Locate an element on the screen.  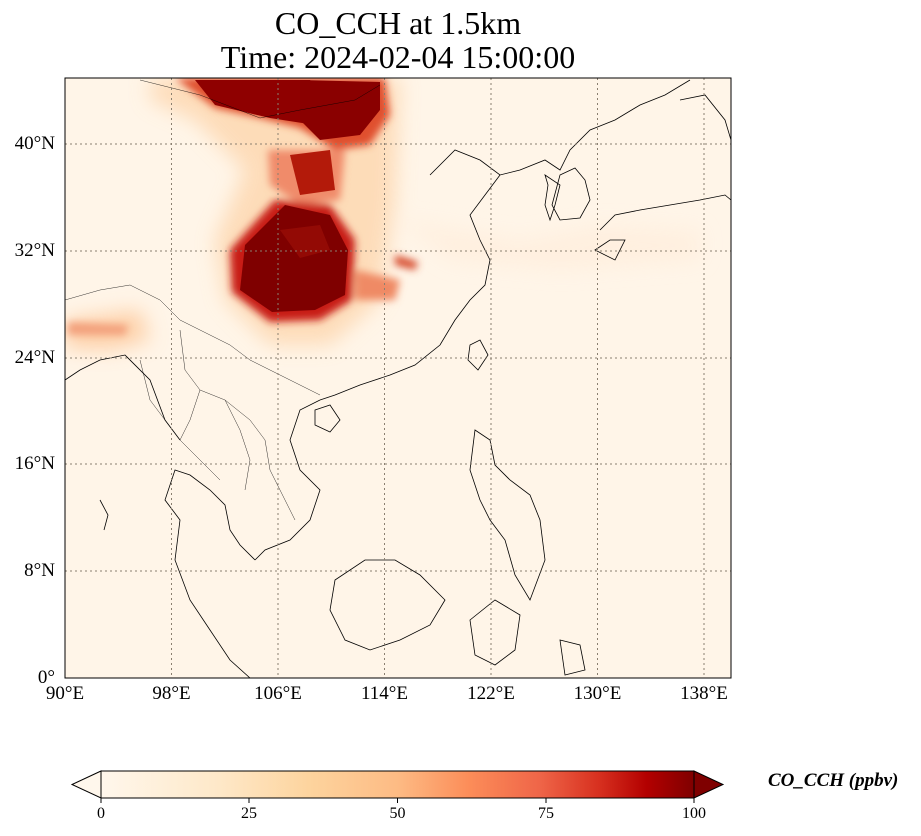
colorbar-tick-label: 100 is located at coordinates (694, 813).